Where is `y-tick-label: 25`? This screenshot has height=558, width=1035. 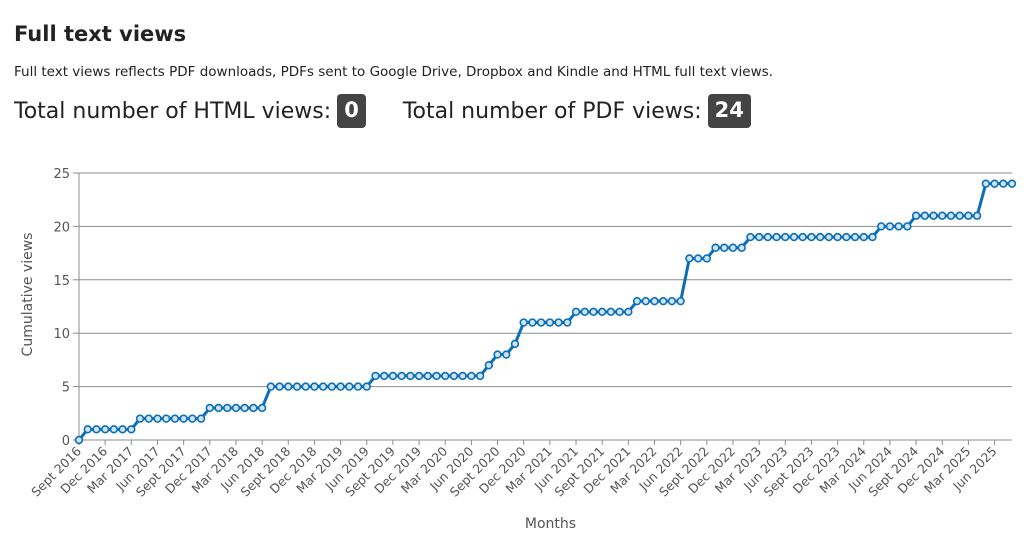 y-tick-label: 25 is located at coordinates (61, 174).